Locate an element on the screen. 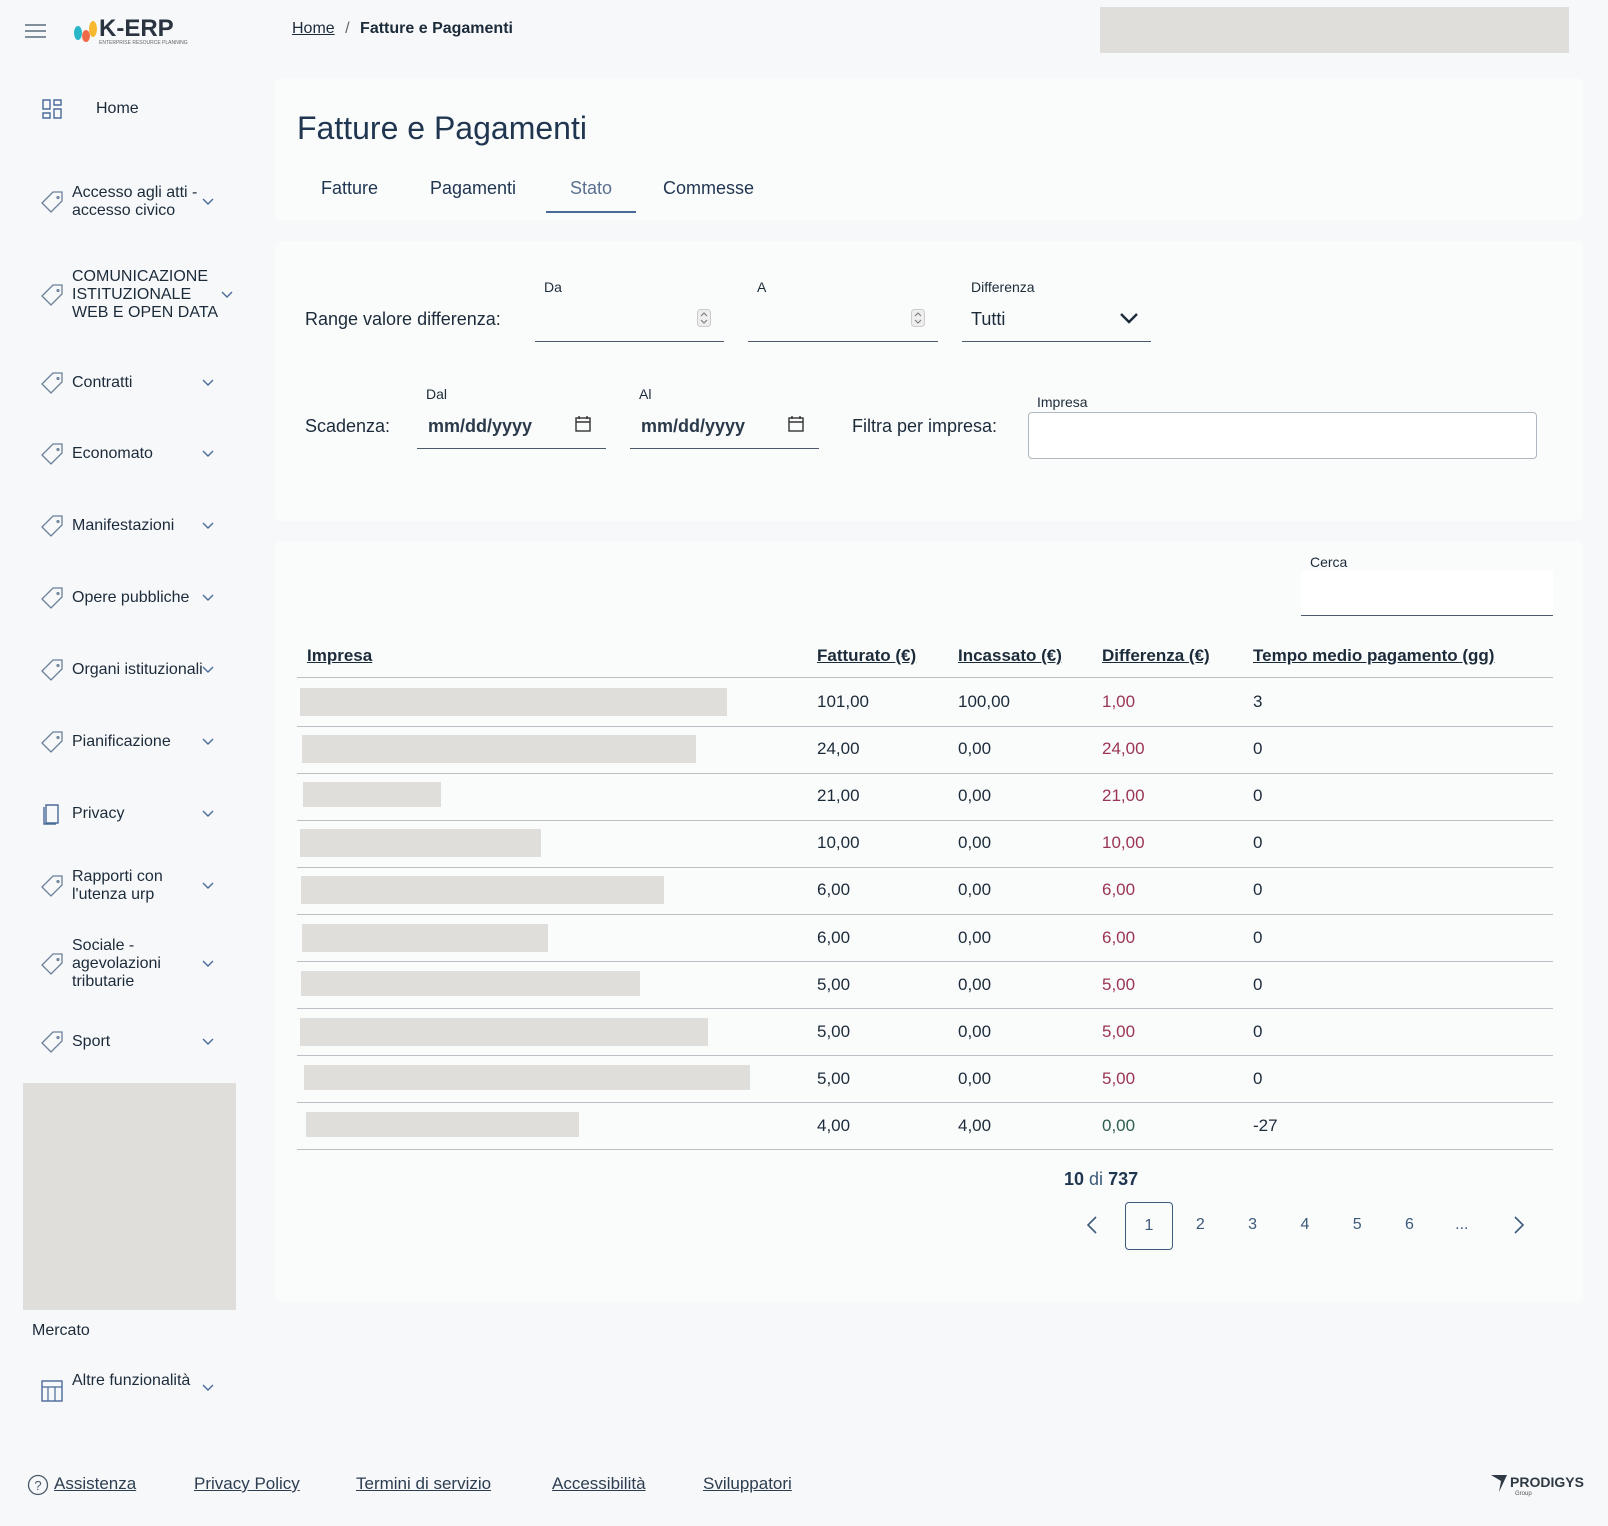 The height and width of the screenshot is (1526, 1608). tab: Fatture is located at coordinates (350, 188).